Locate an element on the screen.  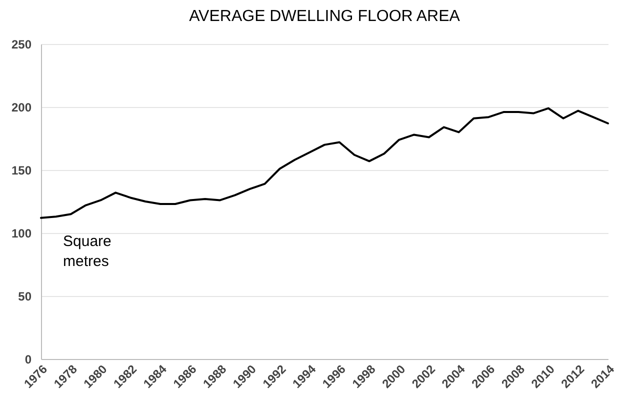
y-tick-label: 0 is located at coordinates (28, 359).